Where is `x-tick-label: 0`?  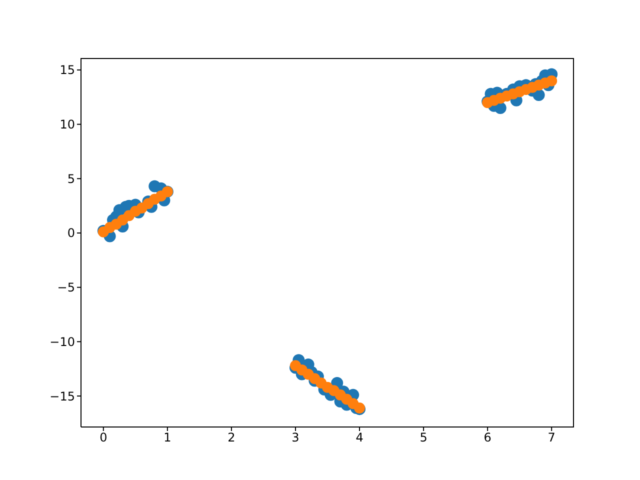
x-tick-label: 0 is located at coordinates (104, 437).